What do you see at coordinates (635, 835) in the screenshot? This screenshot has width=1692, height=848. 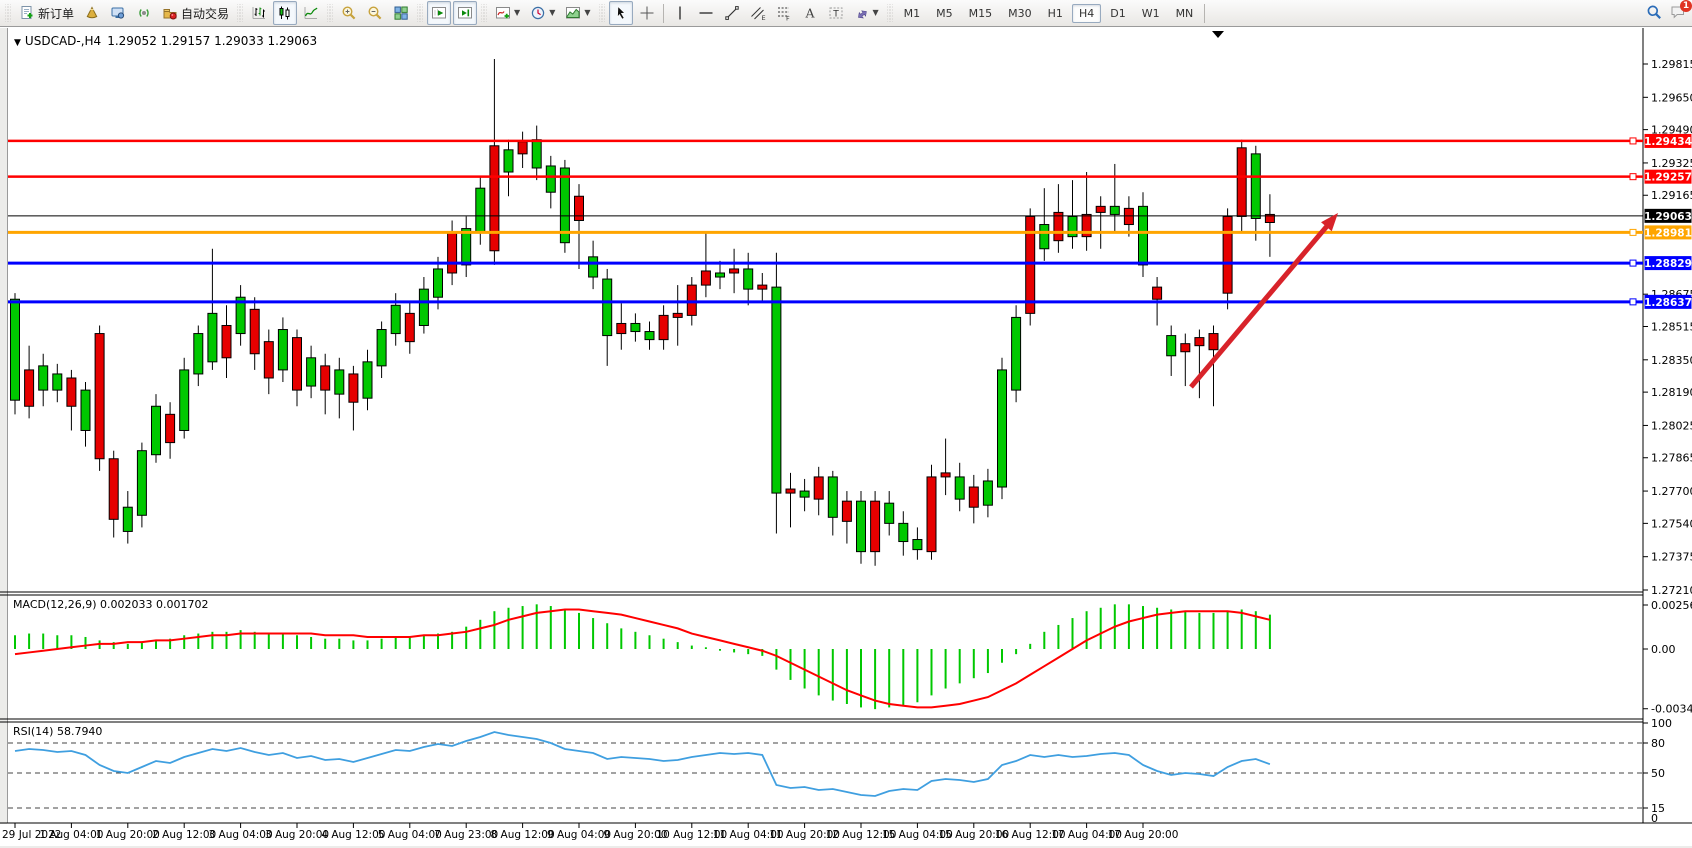 I see `date-label: 9 Aug 20:00` at bounding box center [635, 835].